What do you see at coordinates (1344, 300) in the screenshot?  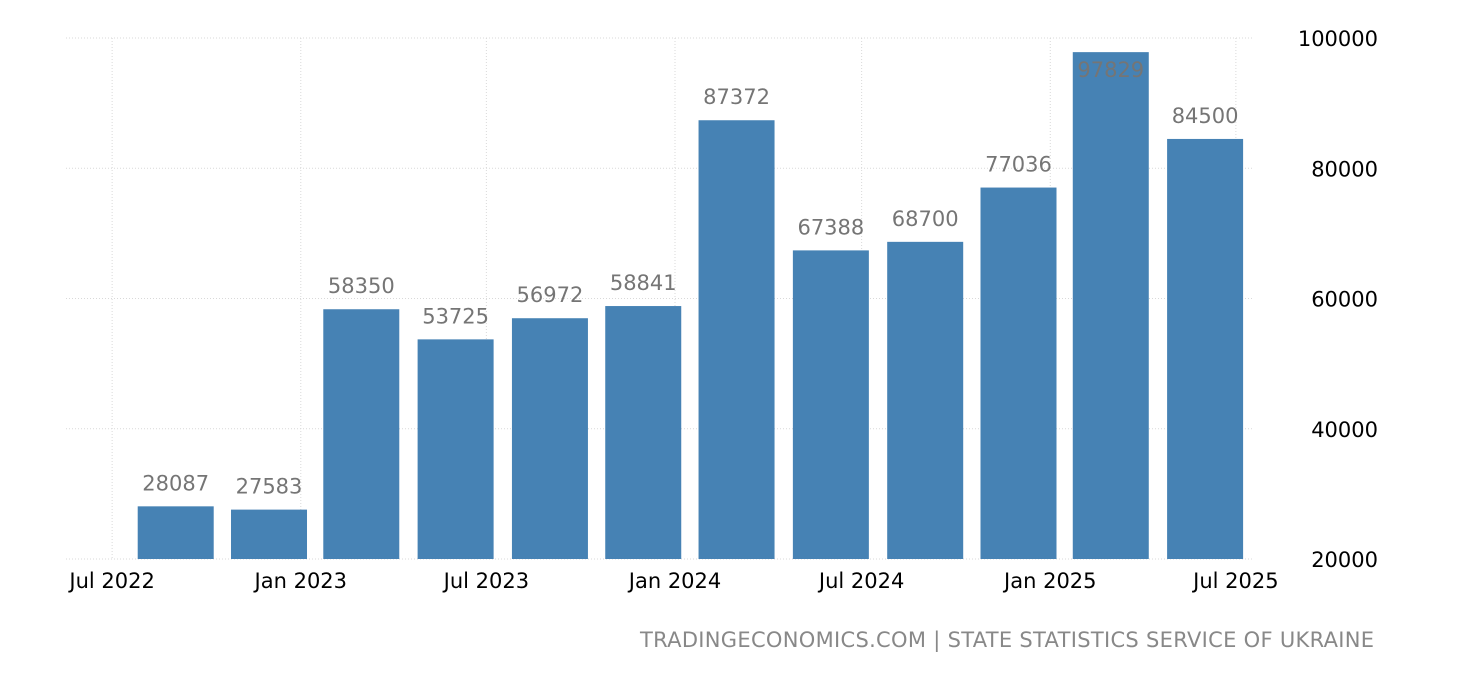 I see `y-tick-label: 60000` at bounding box center [1344, 300].